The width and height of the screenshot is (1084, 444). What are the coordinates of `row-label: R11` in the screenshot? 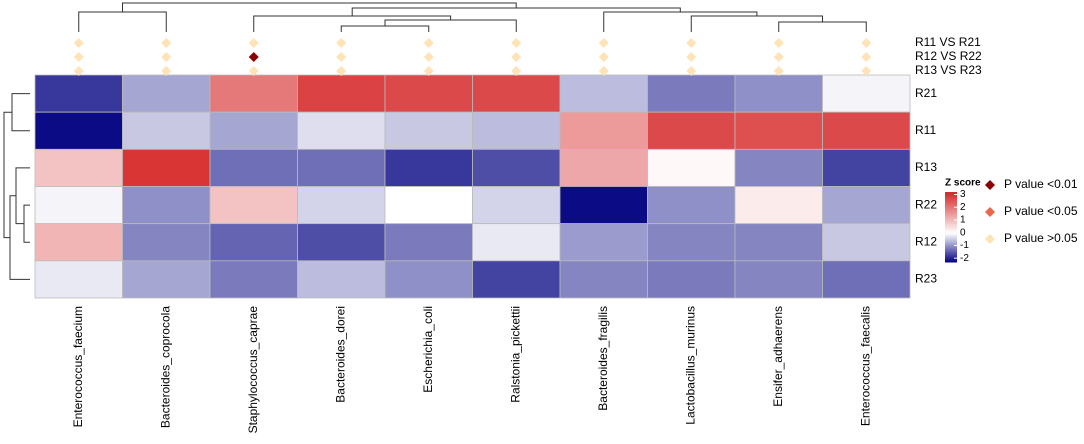 It's located at (925, 130).